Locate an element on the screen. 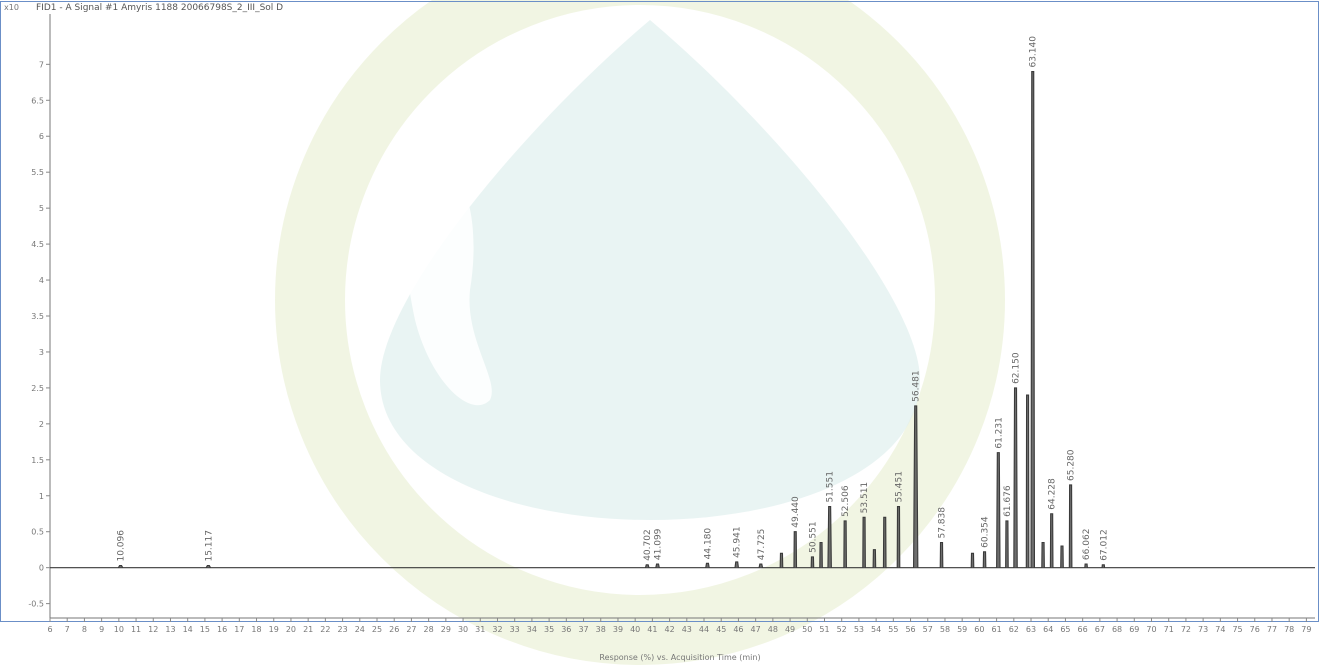 The image size is (1319, 671). x-tick-label: 41 is located at coordinates (652, 629).